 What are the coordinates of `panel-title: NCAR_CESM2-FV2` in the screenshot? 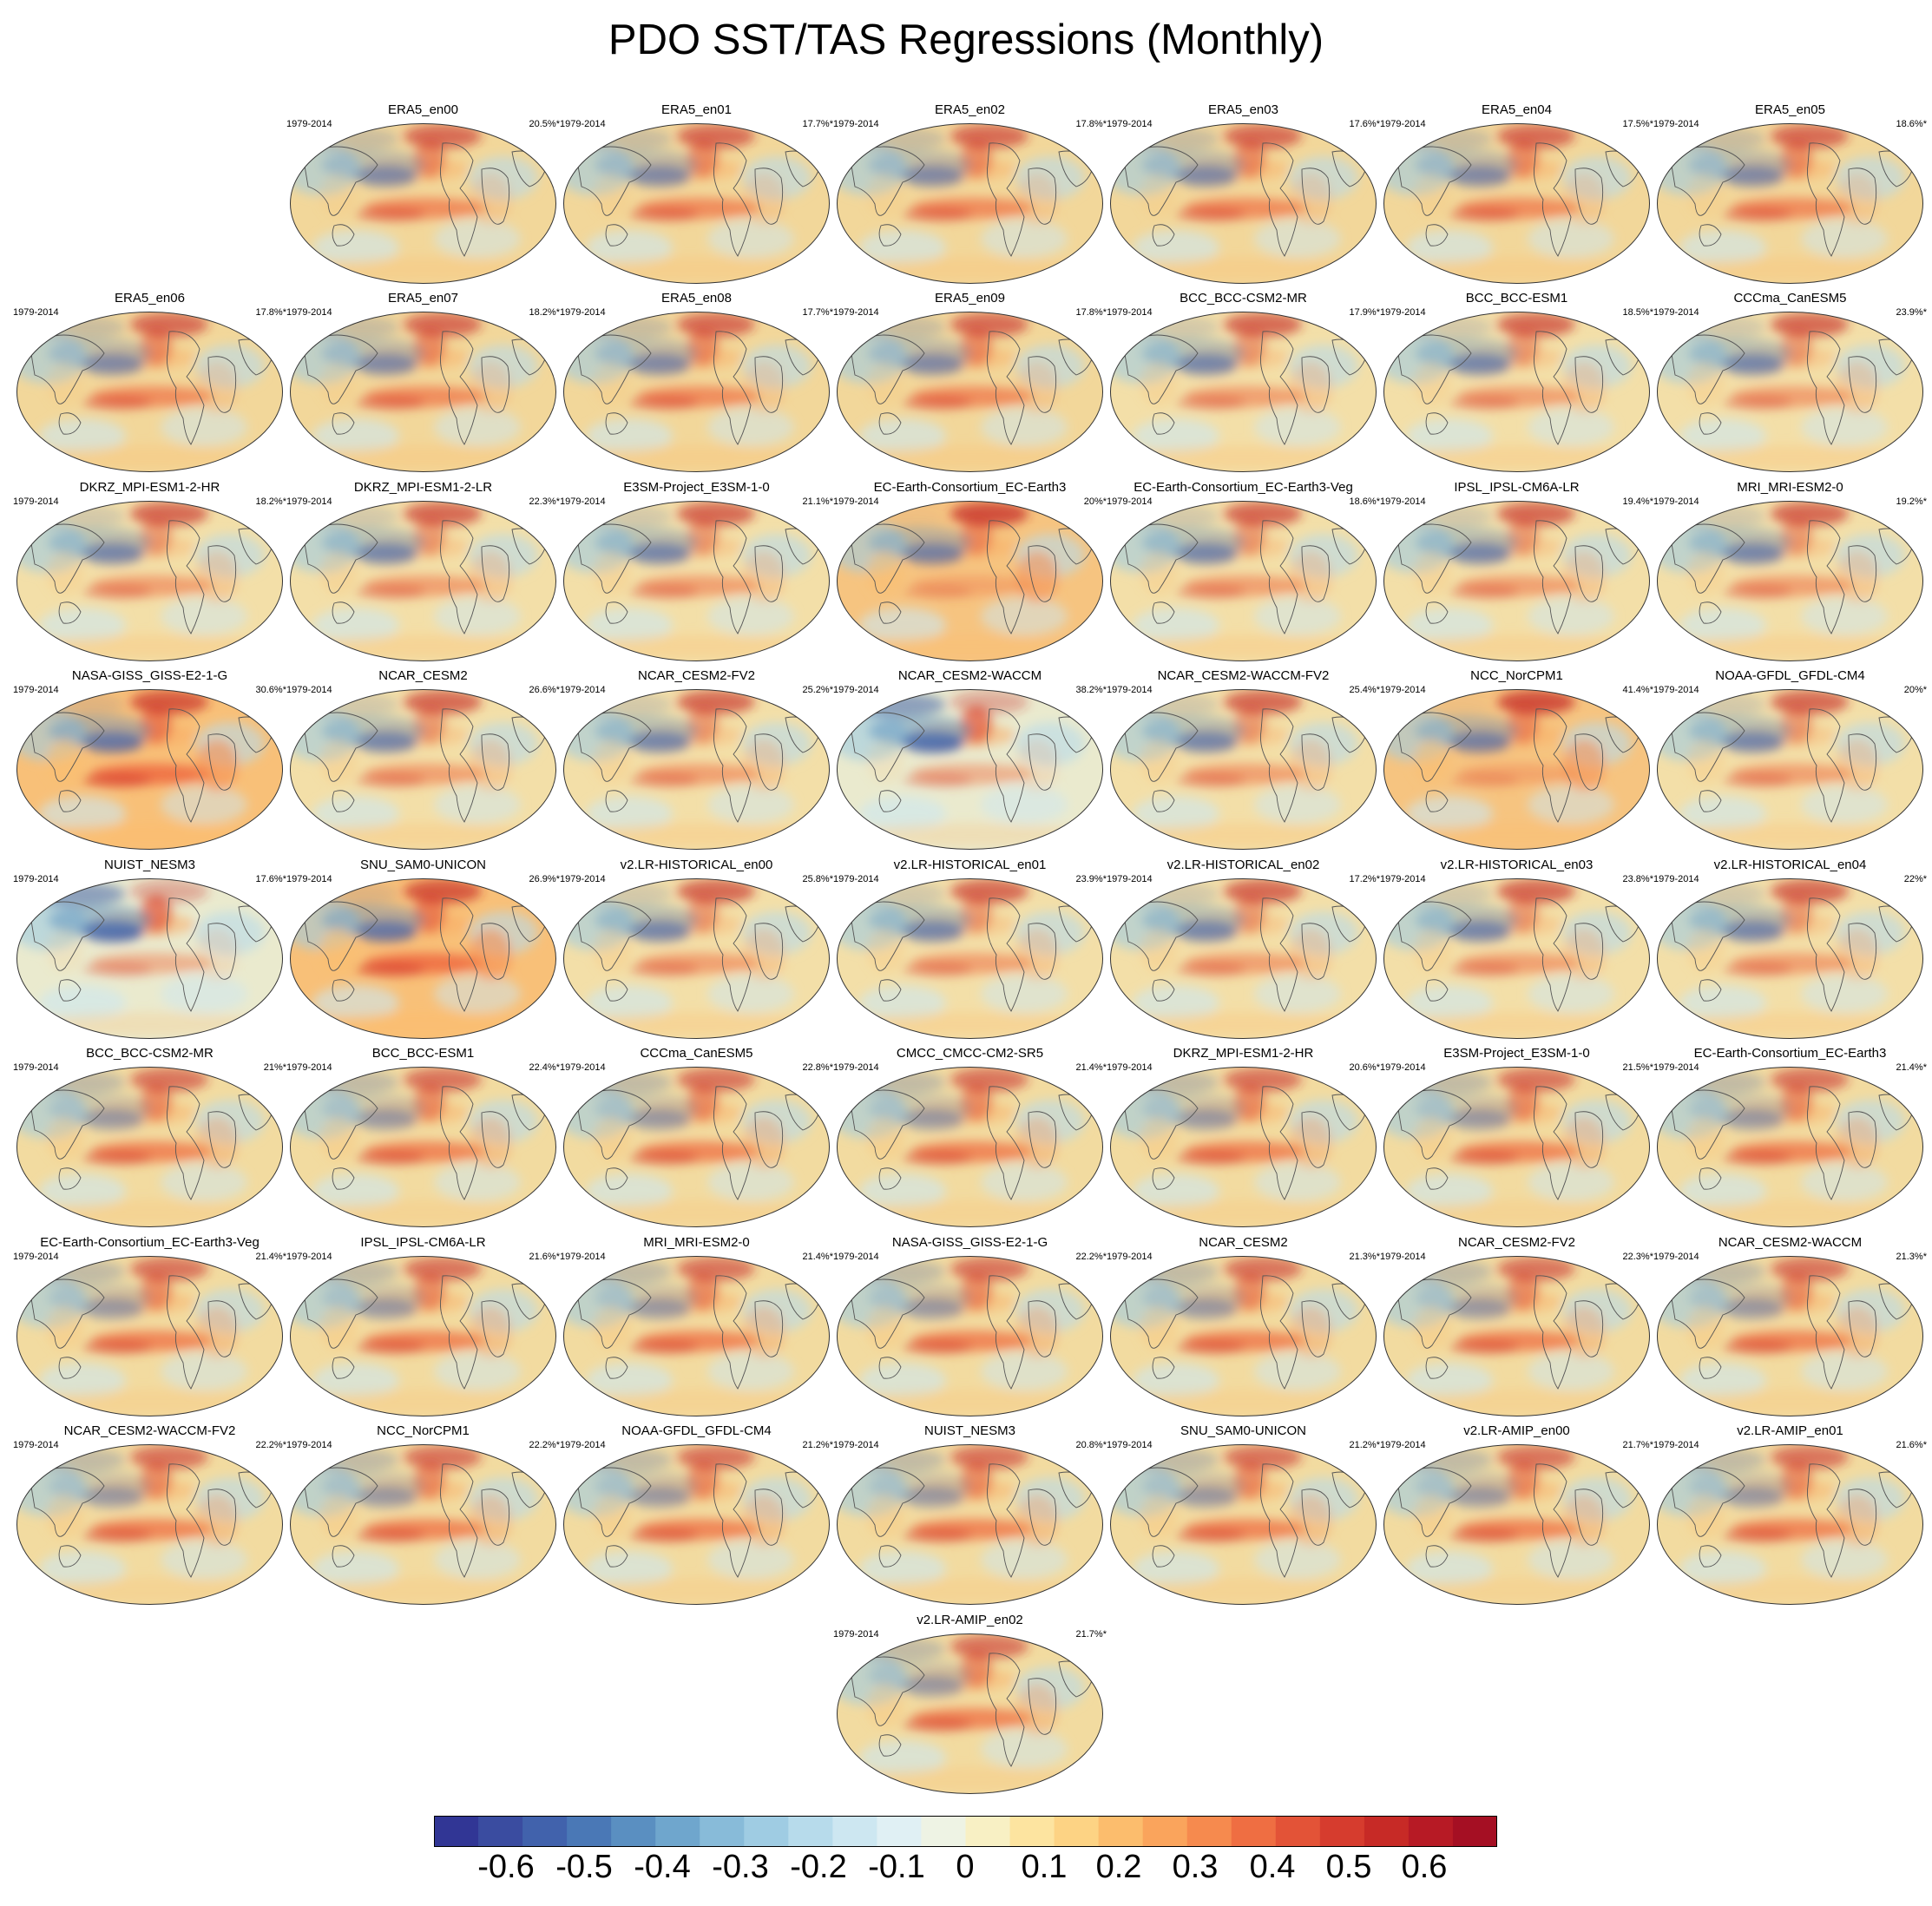 It's located at (696, 675).